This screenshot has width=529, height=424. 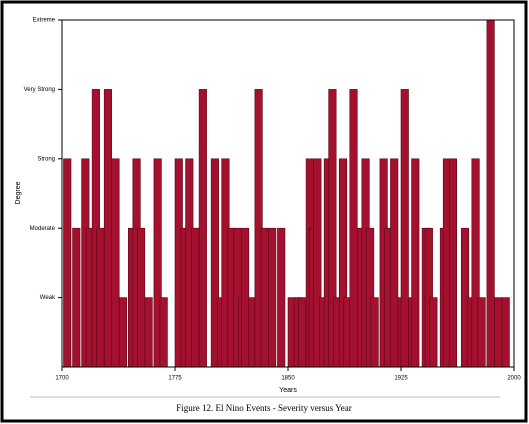 What do you see at coordinates (62, 379) in the screenshot?
I see `x-tick-label: 1700` at bounding box center [62, 379].